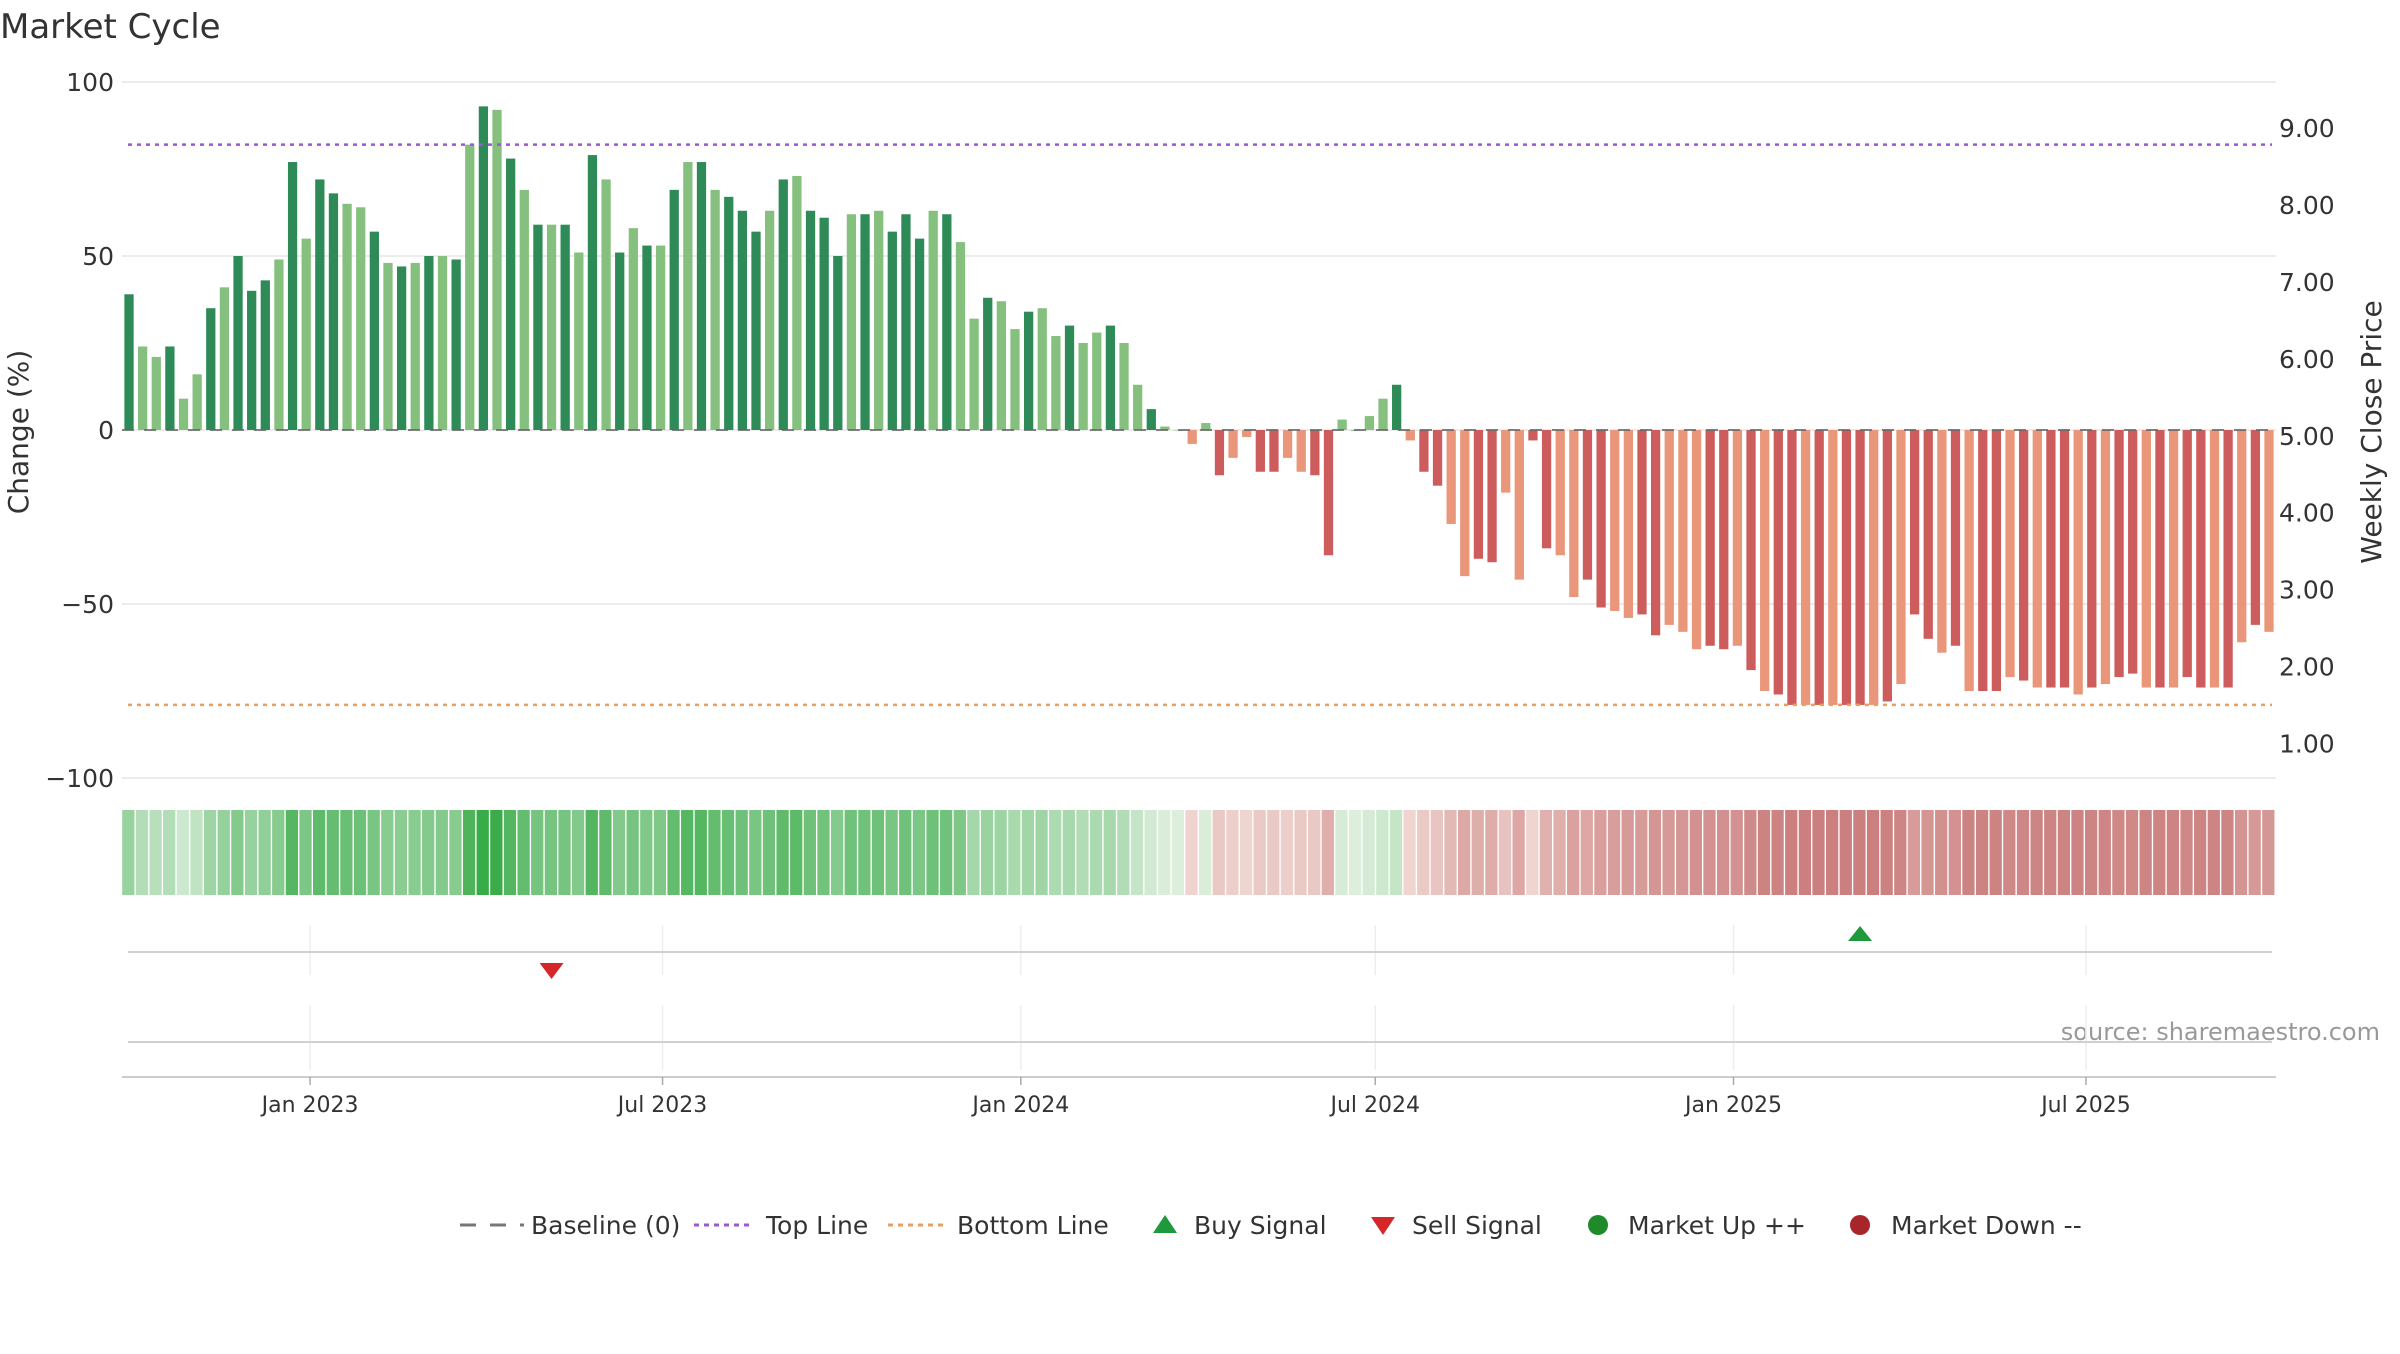  What do you see at coordinates (2307, 128) in the screenshot?
I see `y2-tick-label: 9.00` at bounding box center [2307, 128].